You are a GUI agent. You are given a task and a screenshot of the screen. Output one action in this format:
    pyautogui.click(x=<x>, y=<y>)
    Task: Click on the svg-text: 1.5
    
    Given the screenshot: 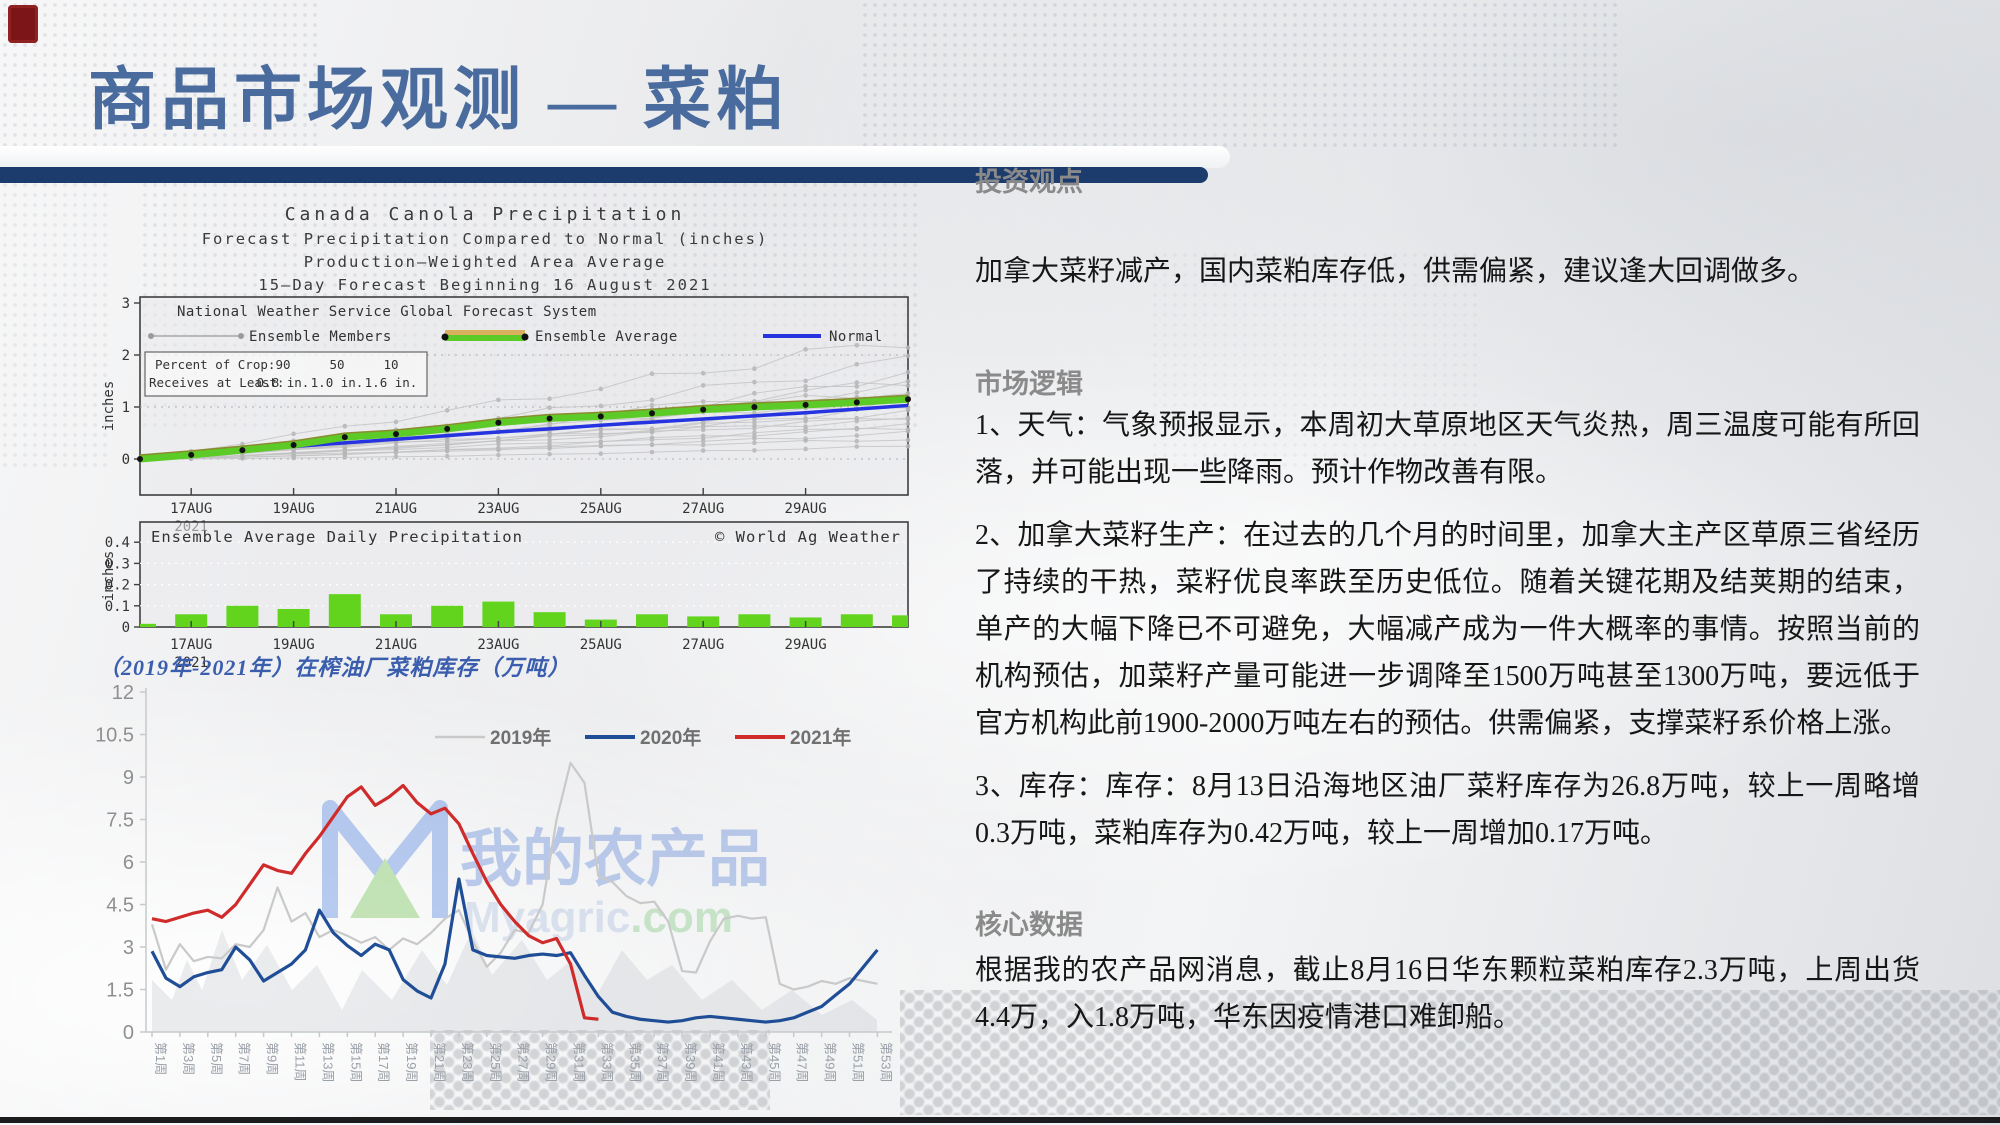 What is the action you would take?
    pyautogui.click(x=120, y=991)
    